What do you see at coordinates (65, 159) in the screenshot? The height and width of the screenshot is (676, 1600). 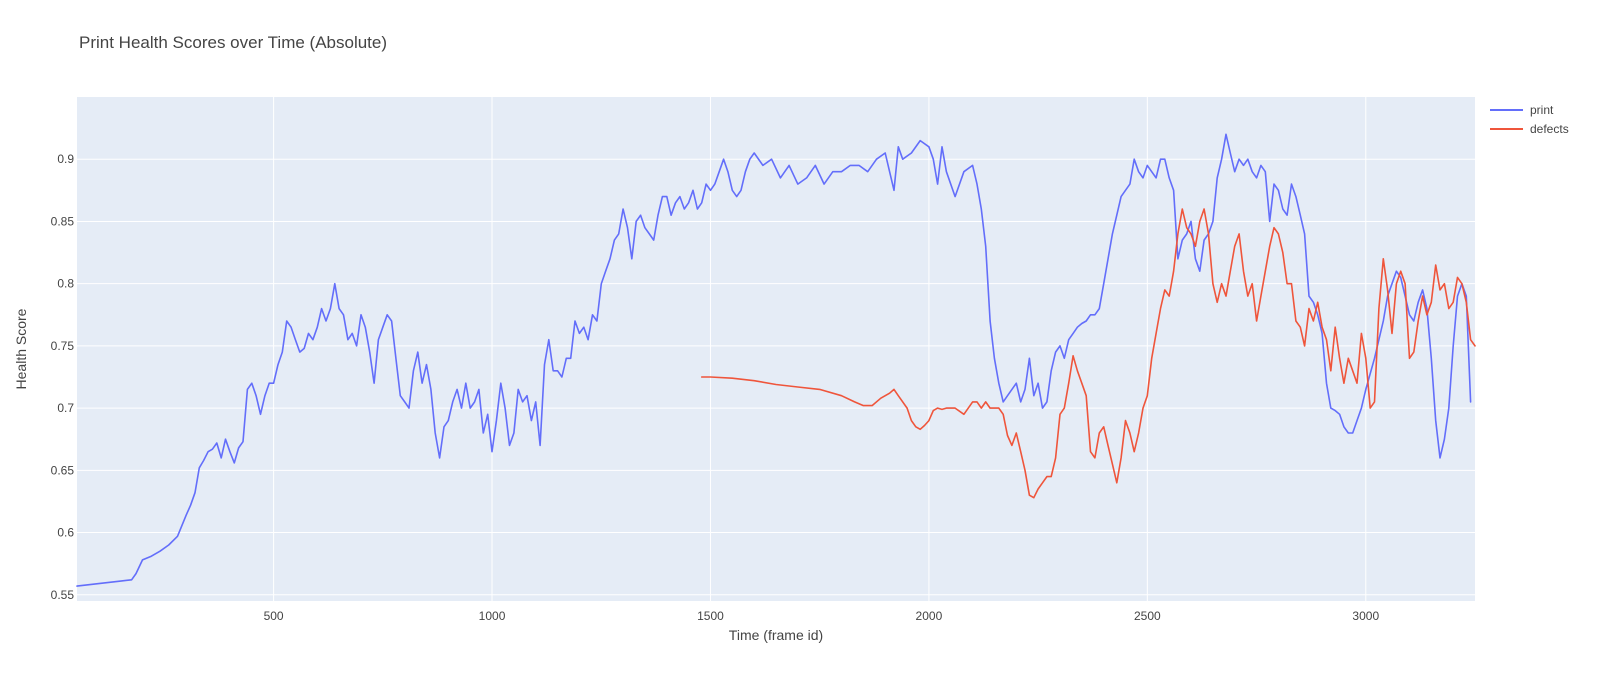 I see `y-tick-label: 0.9` at bounding box center [65, 159].